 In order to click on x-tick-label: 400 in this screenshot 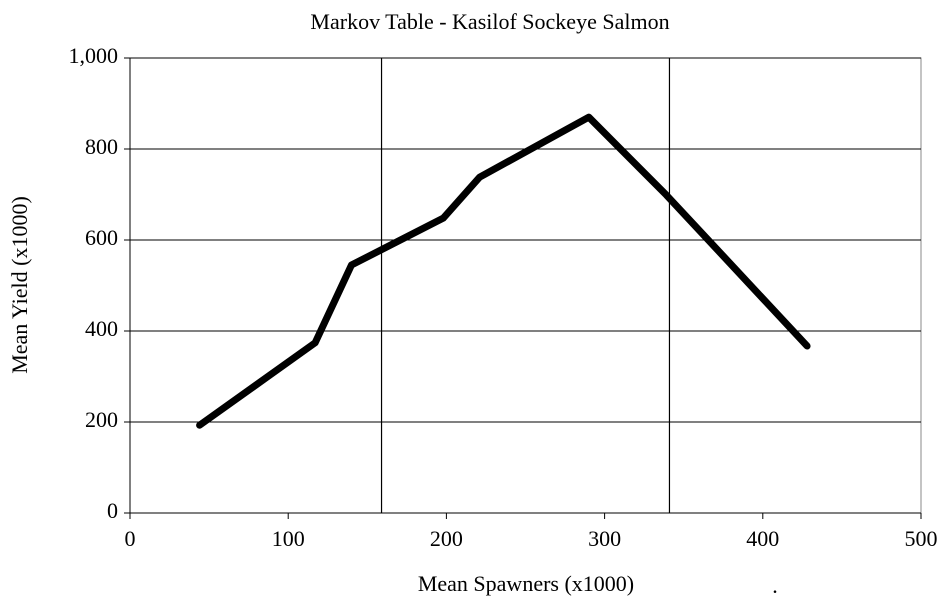, I will do `click(762, 538)`.